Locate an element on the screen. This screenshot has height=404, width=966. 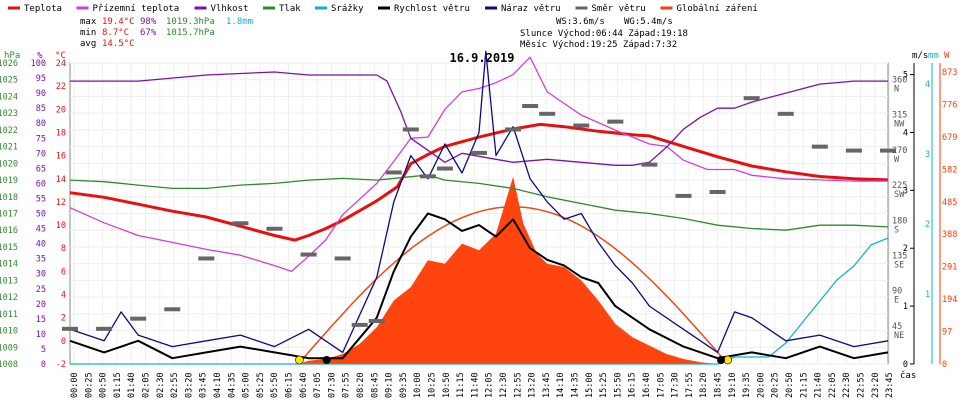
axis-tick-x: 21:15 is located at coordinates (804, 385).